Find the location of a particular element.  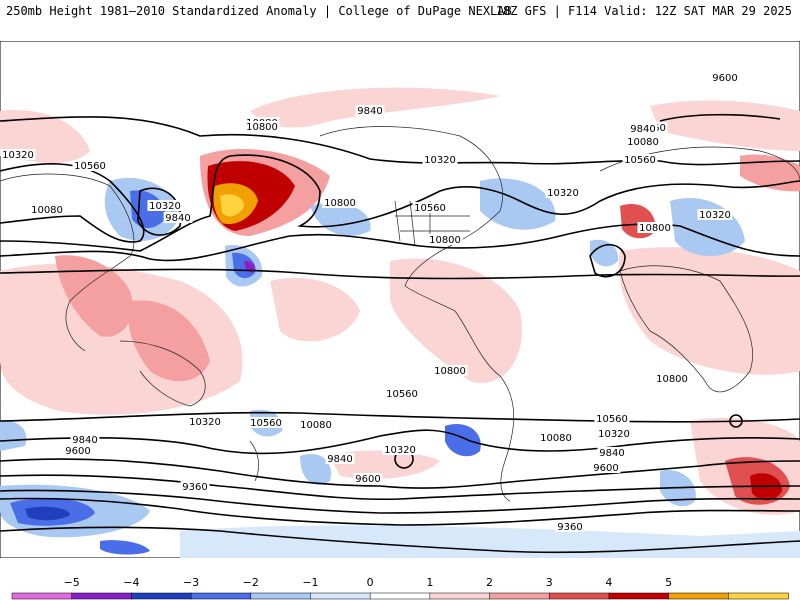

color-scale-tick-label: 4 is located at coordinates (608, 582).